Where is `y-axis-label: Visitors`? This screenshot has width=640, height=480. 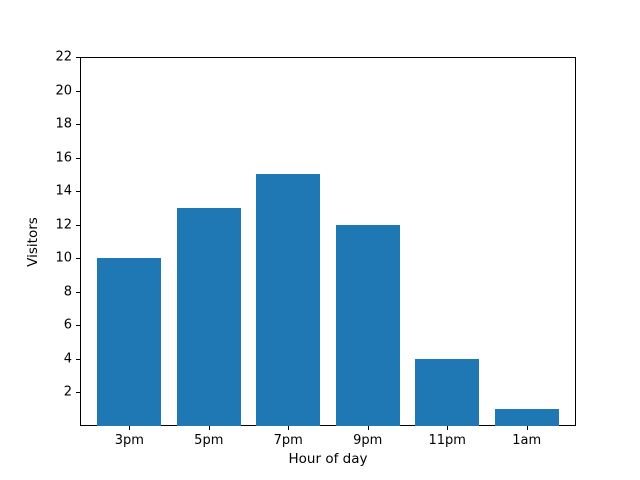
y-axis-label: Visitors is located at coordinates (33, 241).